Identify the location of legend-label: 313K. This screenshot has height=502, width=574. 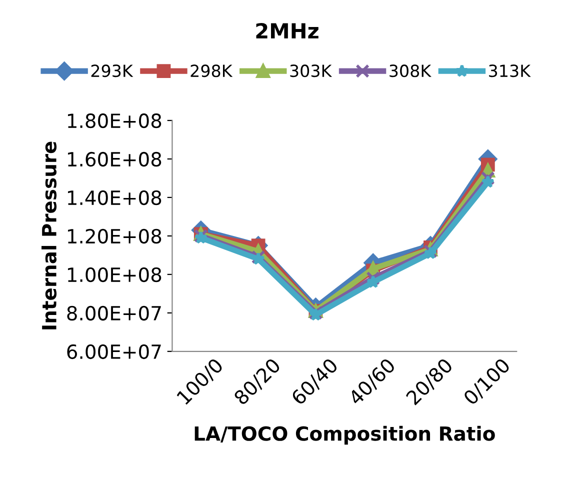
(510, 71).